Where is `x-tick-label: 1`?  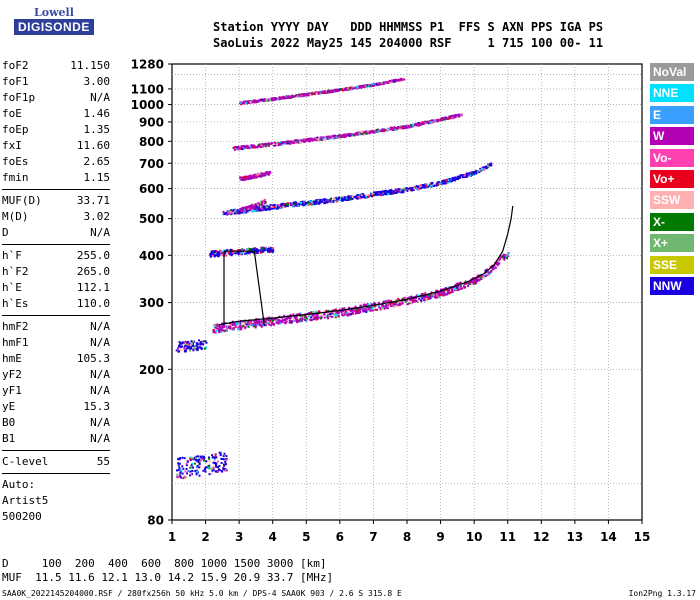 x-tick-label: 1 is located at coordinates (172, 537).